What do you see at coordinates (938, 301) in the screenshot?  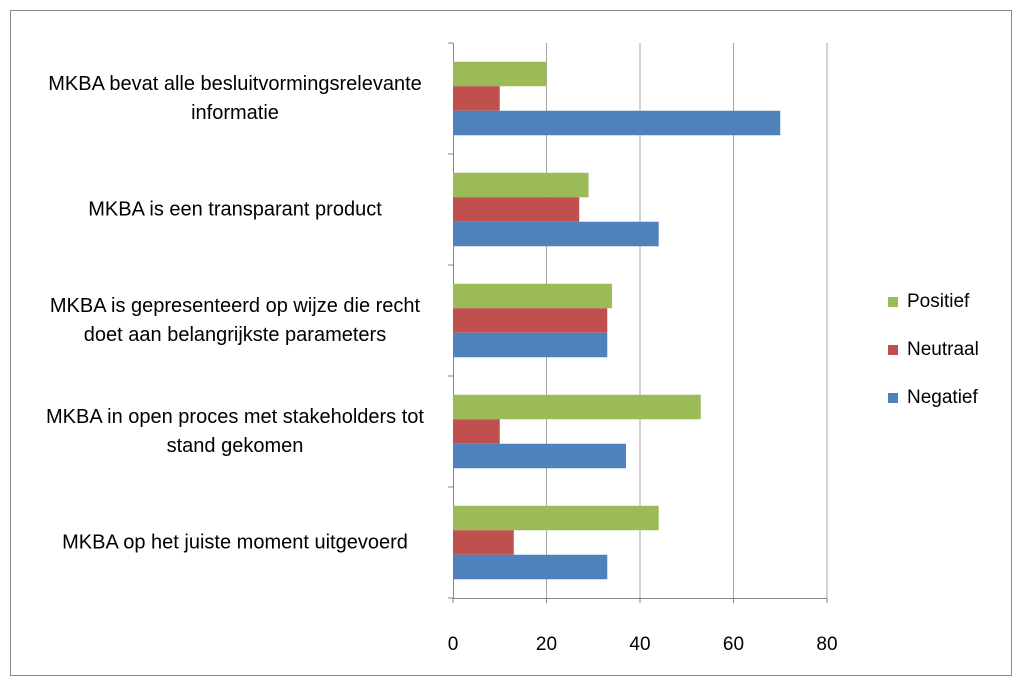 I see `legend-label: Positief` at bounding box center [938, 301].